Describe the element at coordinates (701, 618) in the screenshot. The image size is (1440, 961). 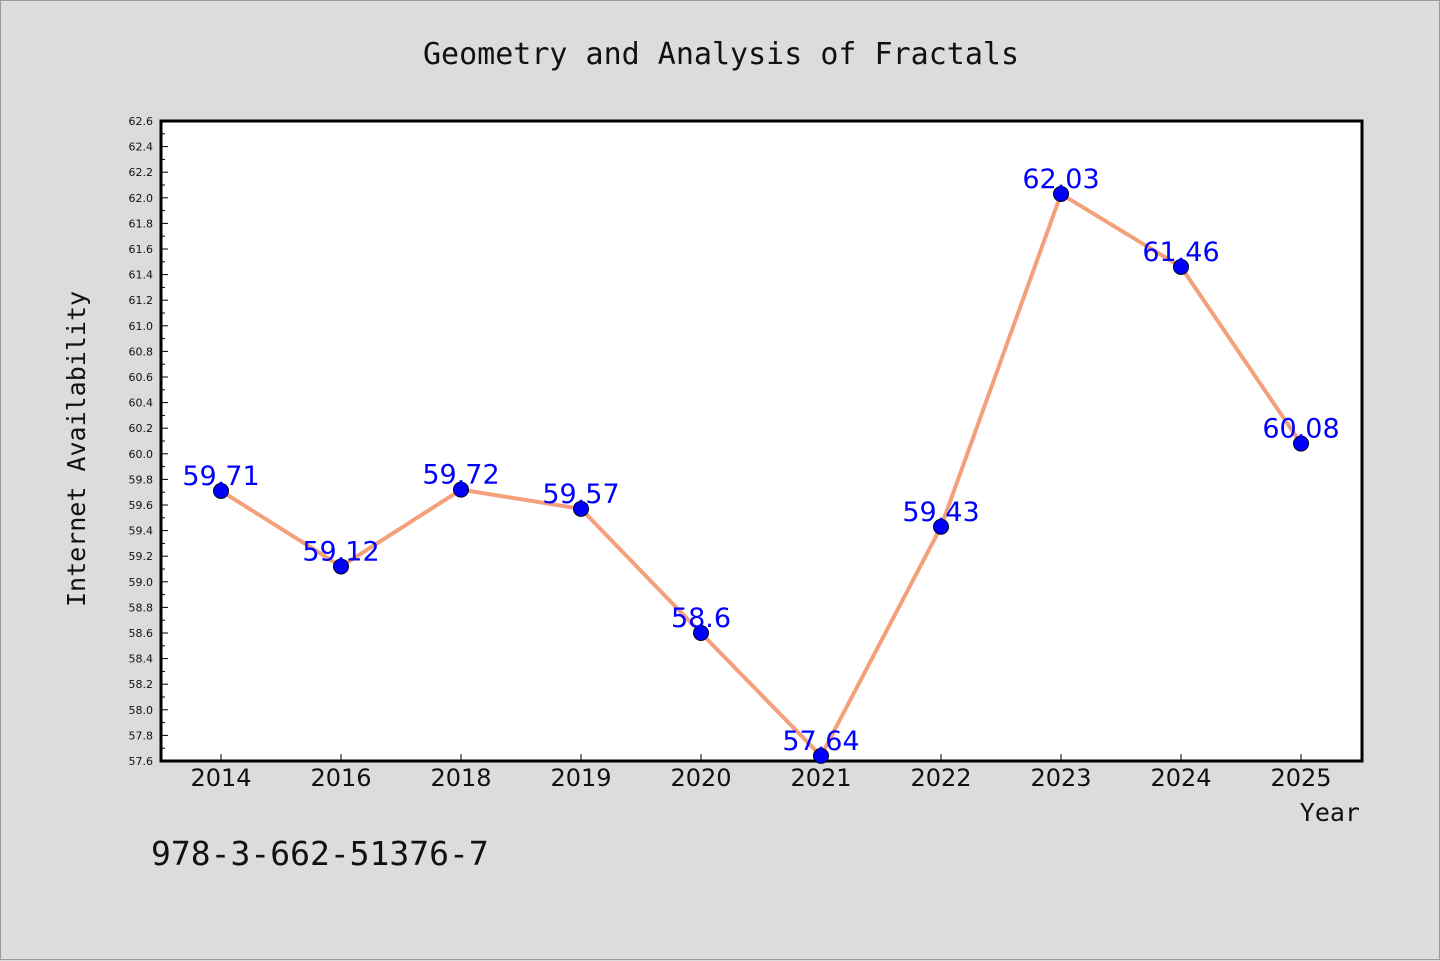
I see `data-label: 58.6` at that location.